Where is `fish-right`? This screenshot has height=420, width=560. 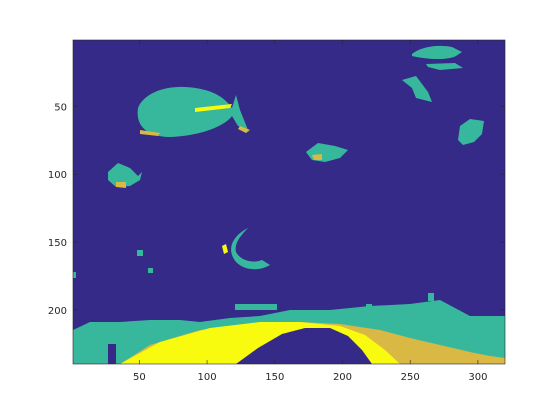 fish-right is located at coordinates (471, 132).